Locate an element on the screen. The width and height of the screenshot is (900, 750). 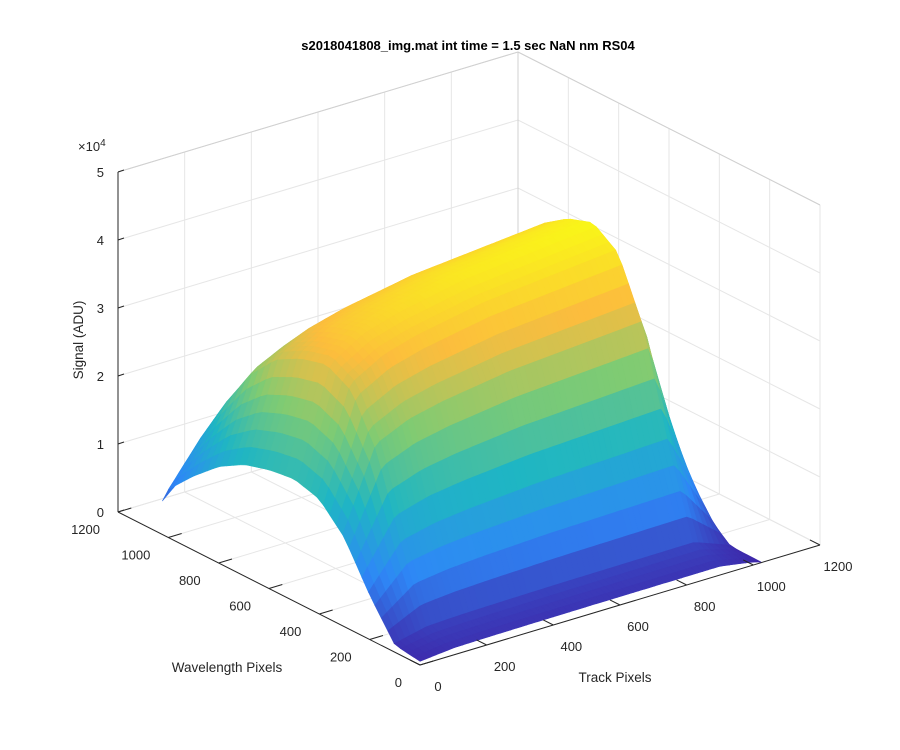
y-tick-label: 0 is located at coordinates (398, 682).